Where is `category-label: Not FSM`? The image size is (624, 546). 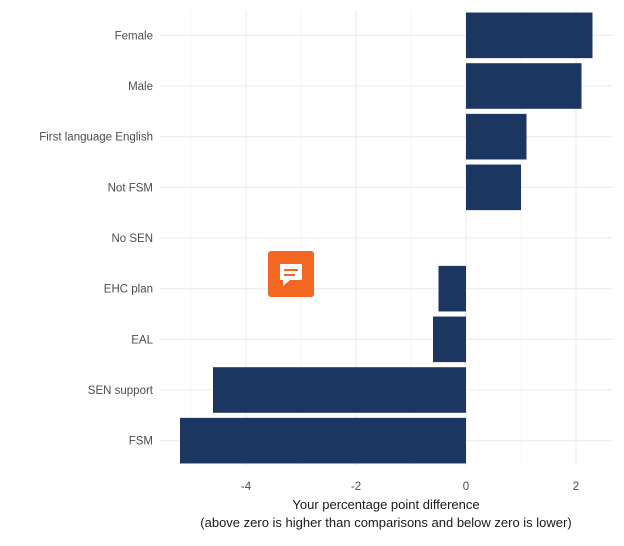
category-label: Not FSM is located at coordinates (130, 188).